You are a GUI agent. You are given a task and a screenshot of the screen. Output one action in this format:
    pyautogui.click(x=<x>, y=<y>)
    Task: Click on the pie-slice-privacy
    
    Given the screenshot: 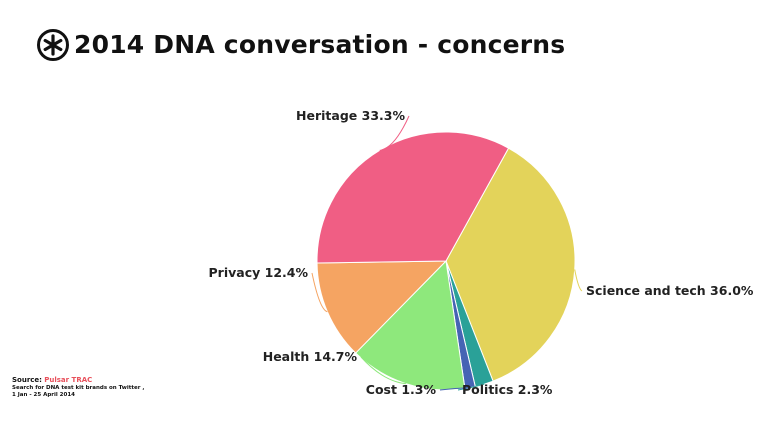 What is the action you would take?
    pyautogui.click(x=382, y=307)
    